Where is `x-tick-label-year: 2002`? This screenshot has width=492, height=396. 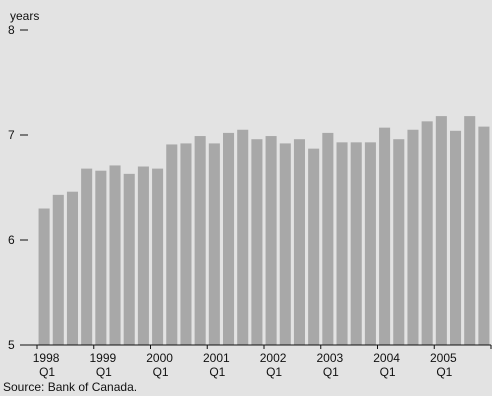
x-tick-label-year: 2002 is located at coordinates (273, 358).